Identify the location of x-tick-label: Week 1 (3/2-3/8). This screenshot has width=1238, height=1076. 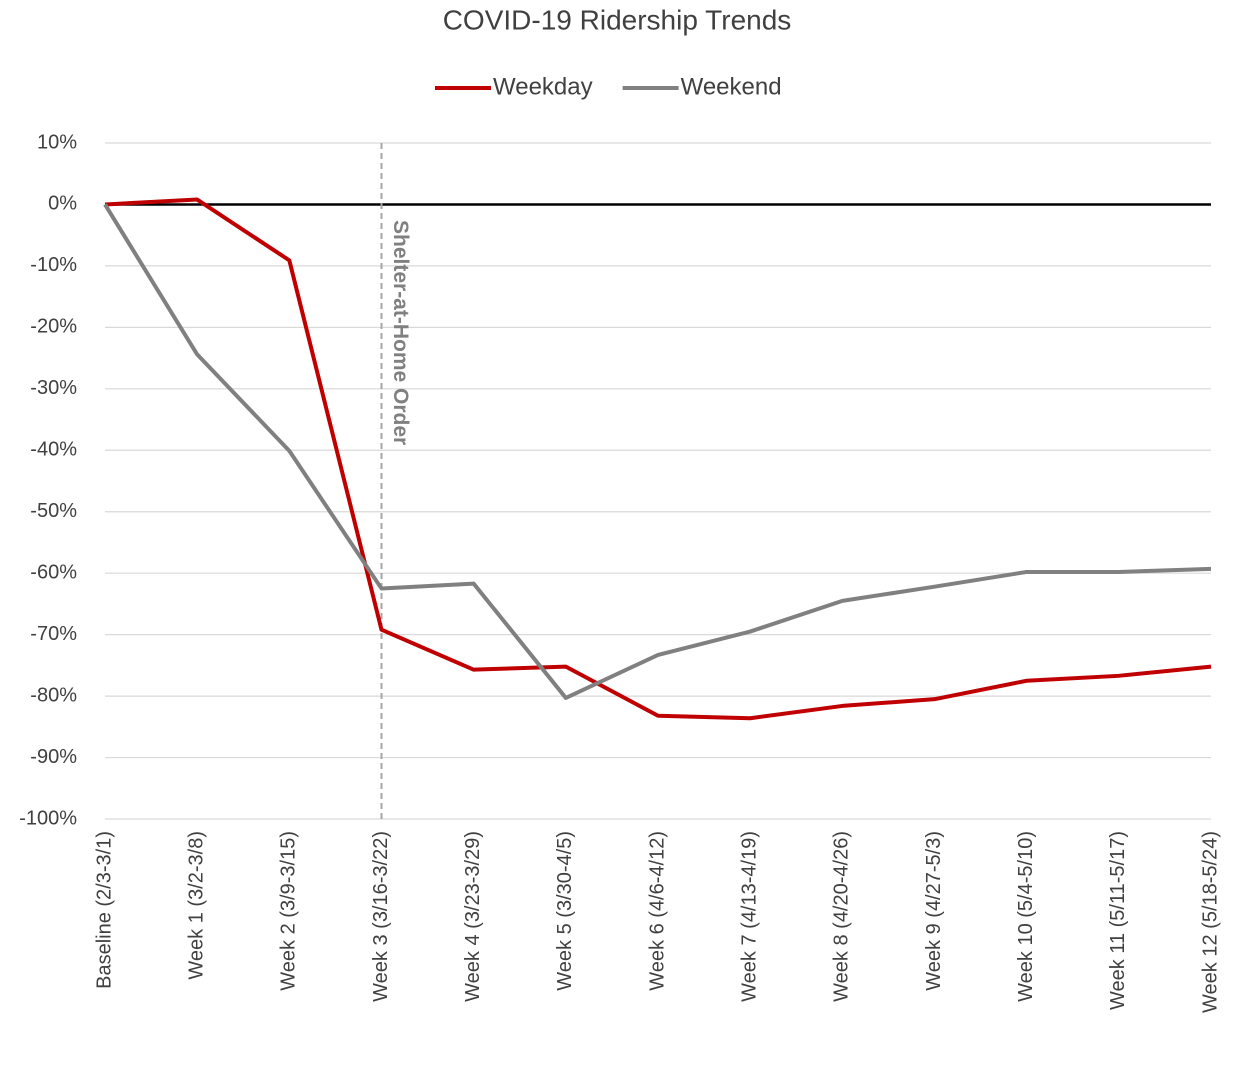
(196, 905).